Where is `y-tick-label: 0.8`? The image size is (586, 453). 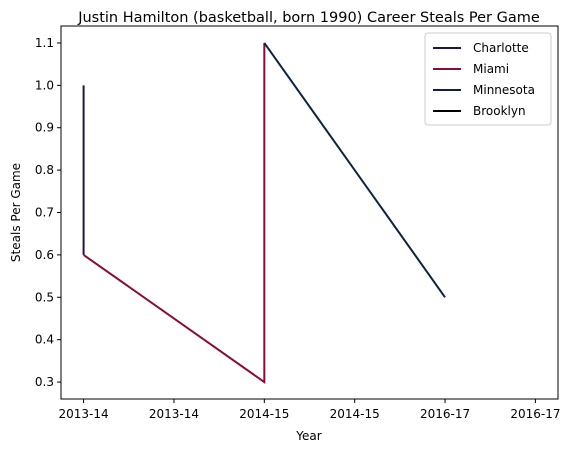 y-tick-label: 0.8 is located at coordinates (44, 170).